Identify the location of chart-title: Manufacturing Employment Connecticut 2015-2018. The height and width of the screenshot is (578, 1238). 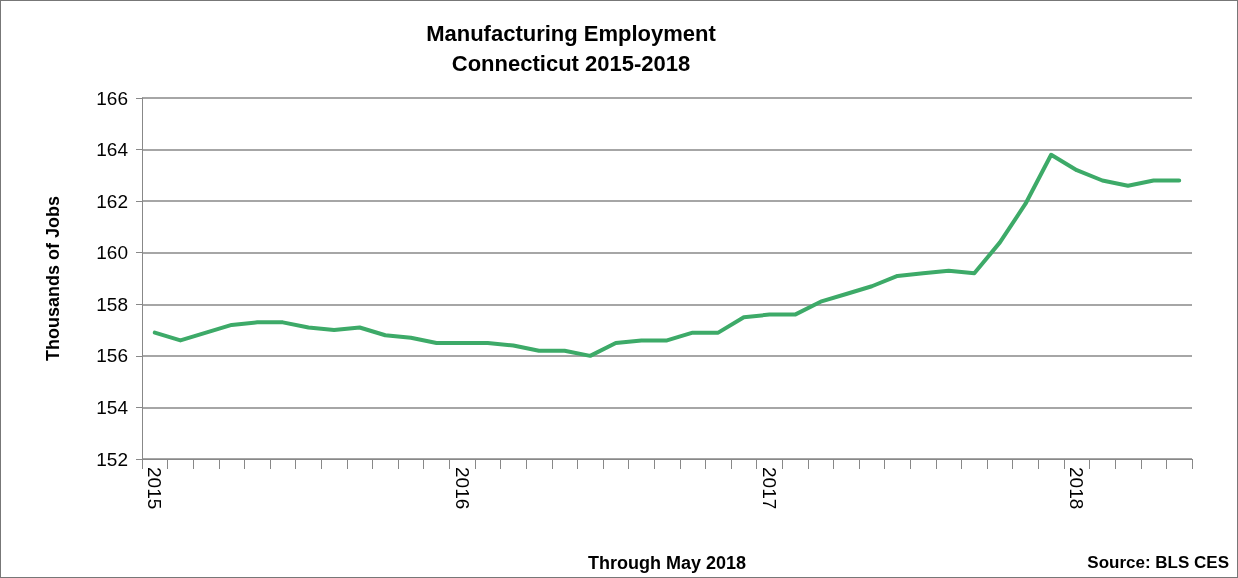
(571, 48).